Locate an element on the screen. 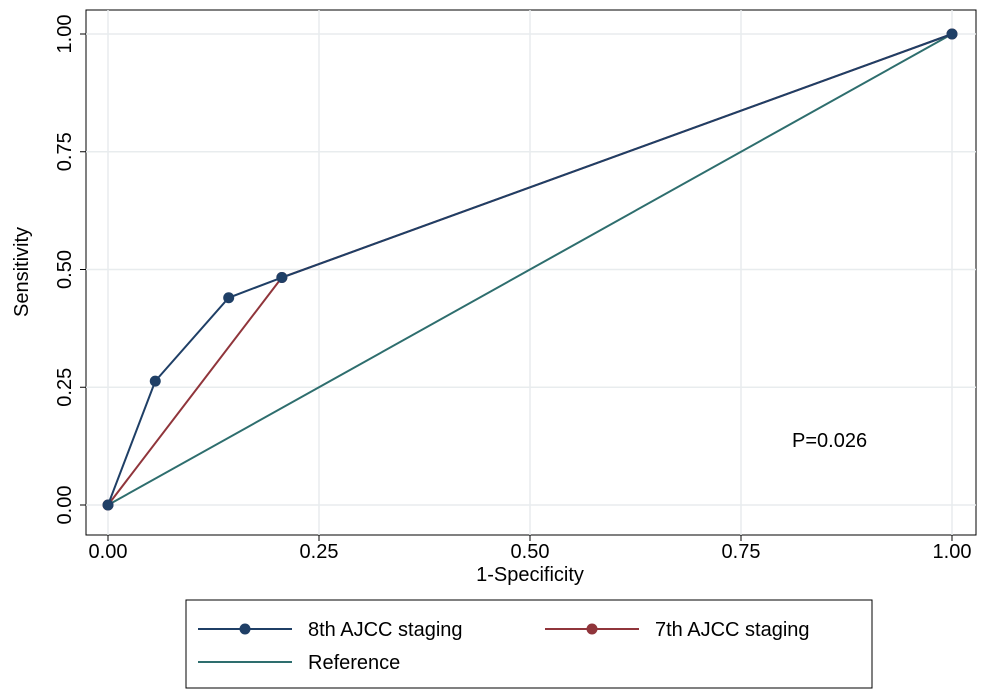  legend-item: 7th AJCC staging is located at coordinates (677, 630).